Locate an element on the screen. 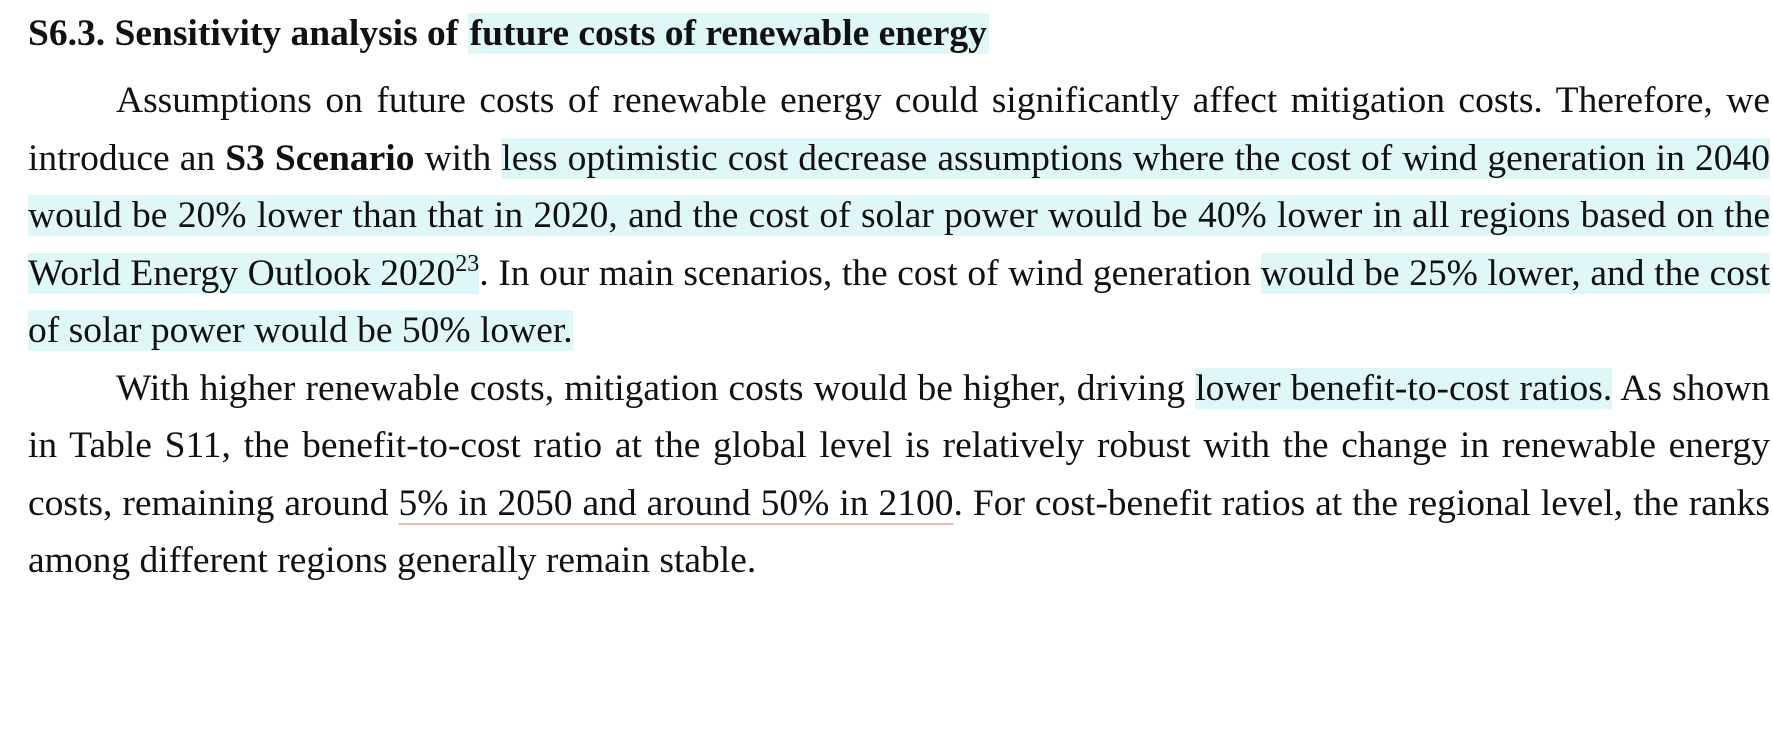  citation-reference: 23 is located at coordinates (467, 263).